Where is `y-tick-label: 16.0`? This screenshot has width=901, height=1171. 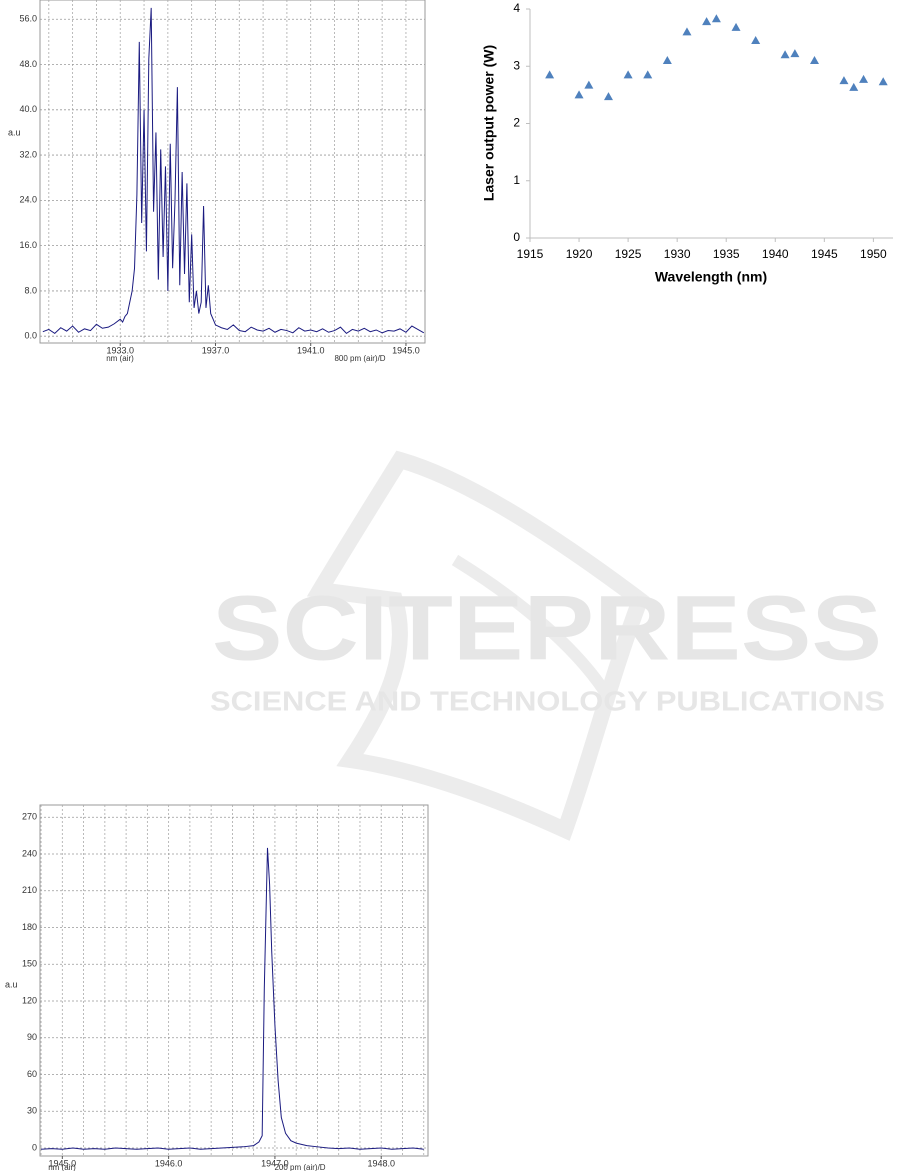
y-tick-label: 16.0 is located at coordinates (28, 245).